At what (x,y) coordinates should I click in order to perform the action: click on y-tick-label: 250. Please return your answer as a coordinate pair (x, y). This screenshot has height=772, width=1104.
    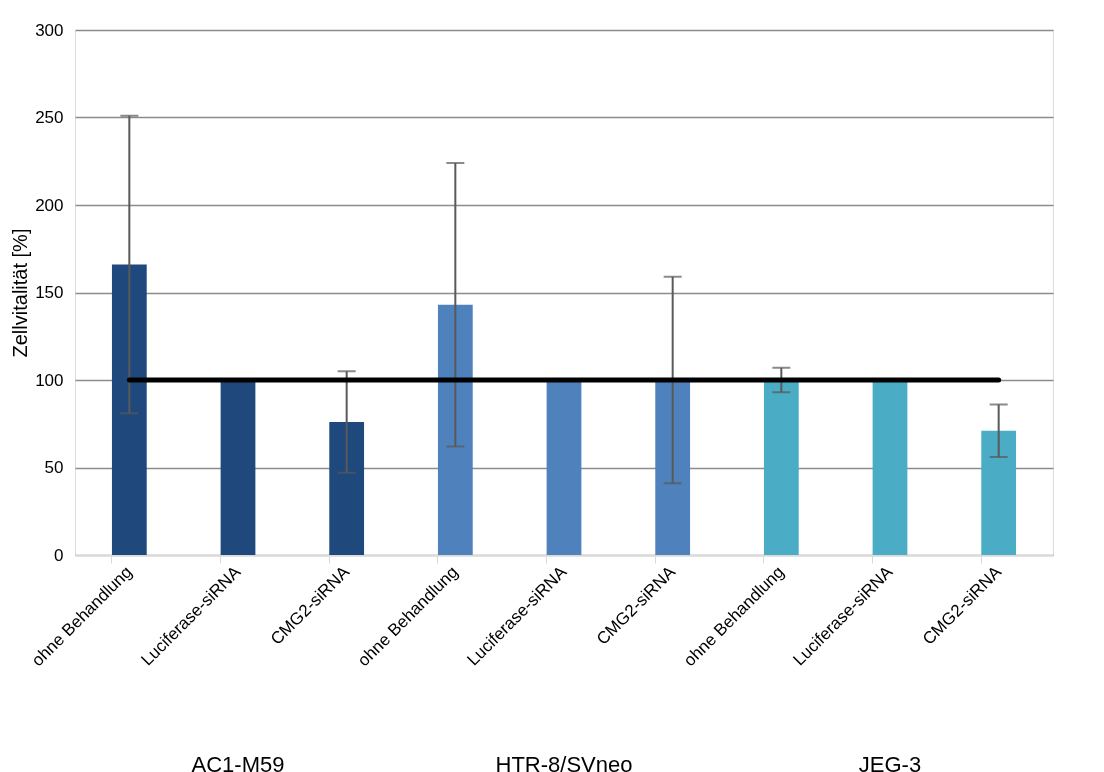
    Looking at the image, I should click on (49, 117).